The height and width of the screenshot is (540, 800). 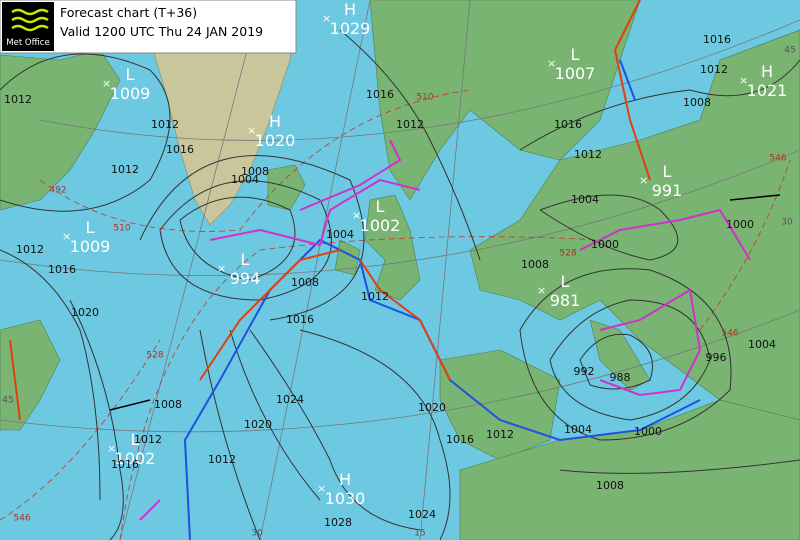 What do you see at coordinates (128, 12) in the screenshot?
I see `chart-title: Forecast chart (T+36)` at bounding box center [128, 12].